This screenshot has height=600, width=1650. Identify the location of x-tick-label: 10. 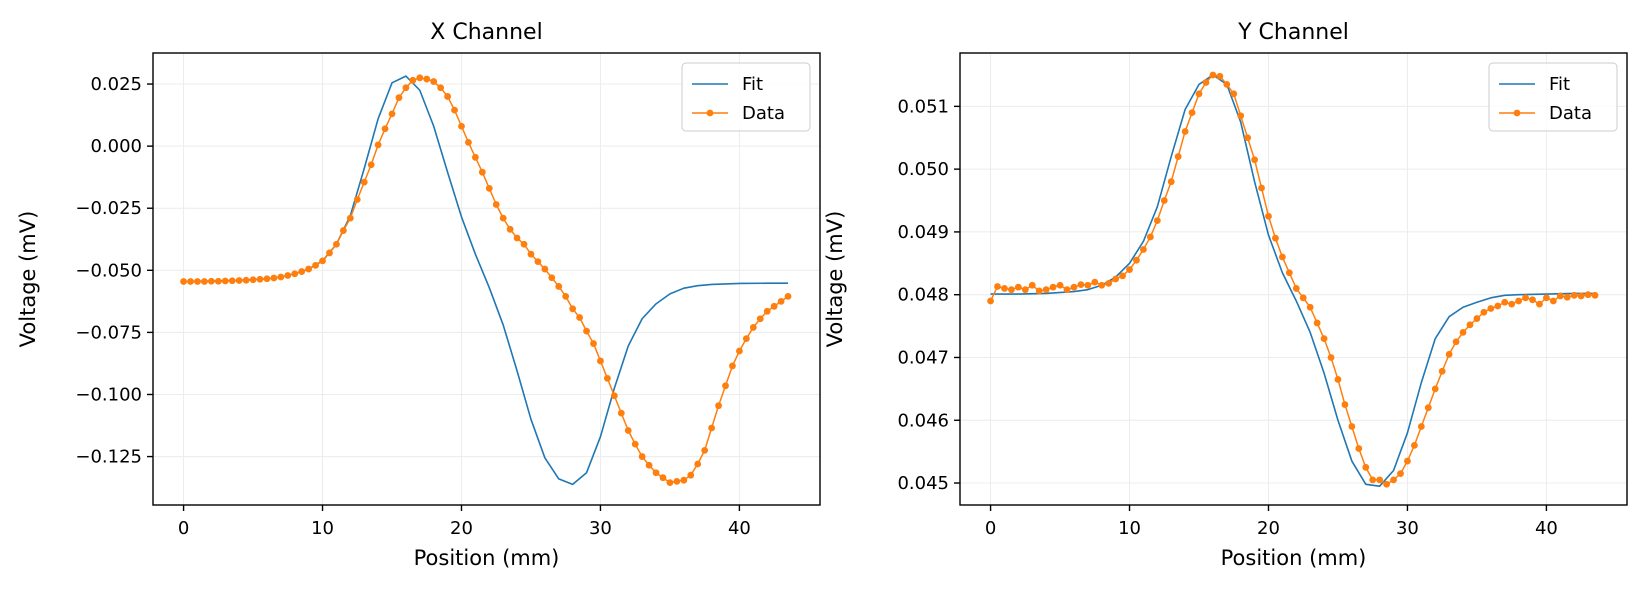
(1129, 528).